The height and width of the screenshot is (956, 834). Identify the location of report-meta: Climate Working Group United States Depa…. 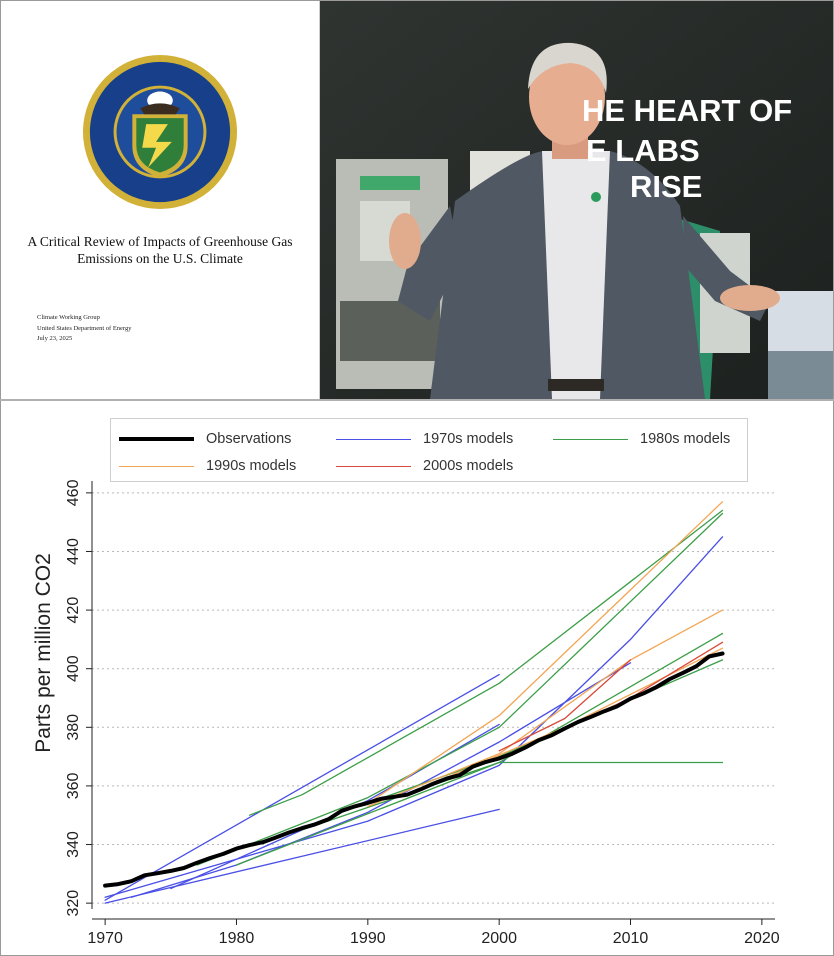
(84, 329).